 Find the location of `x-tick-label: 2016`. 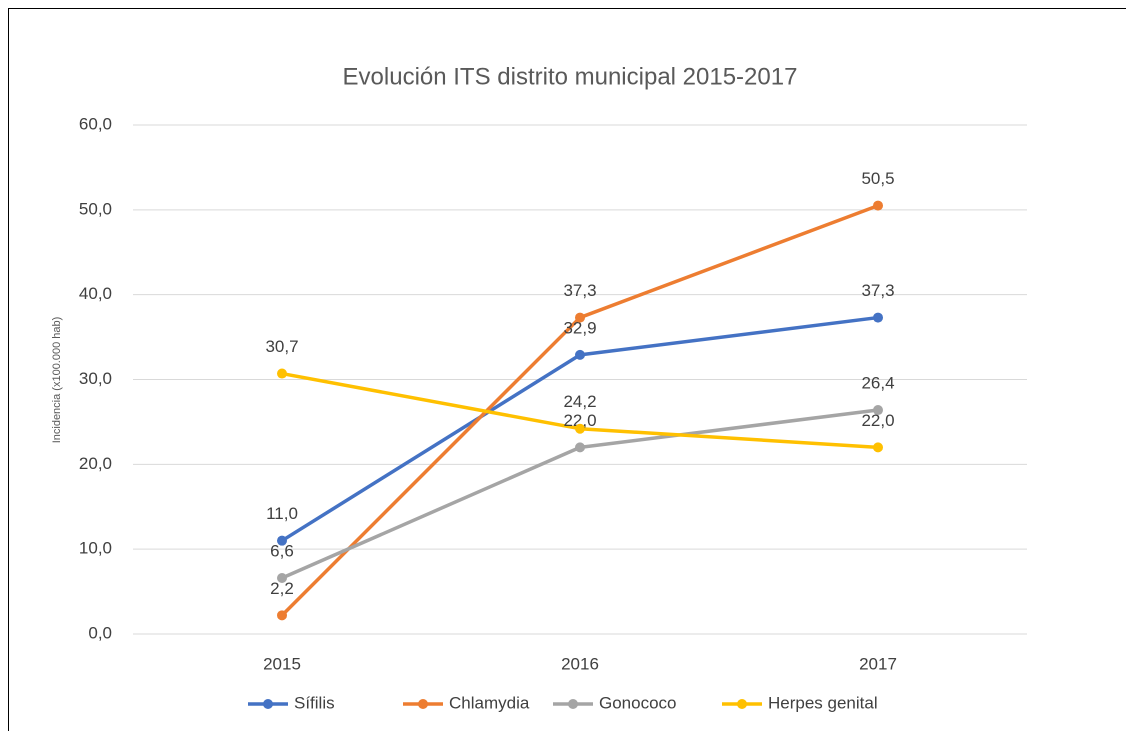

x-tick-label: 2016 is located at coordinates (580, 663).